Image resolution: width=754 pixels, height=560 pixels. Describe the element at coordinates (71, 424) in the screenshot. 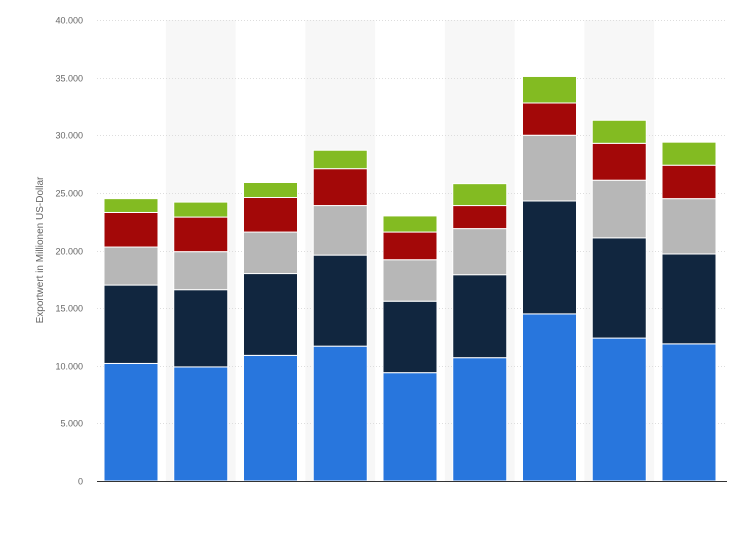

I see `y-tick-label: 5.000` at that location.